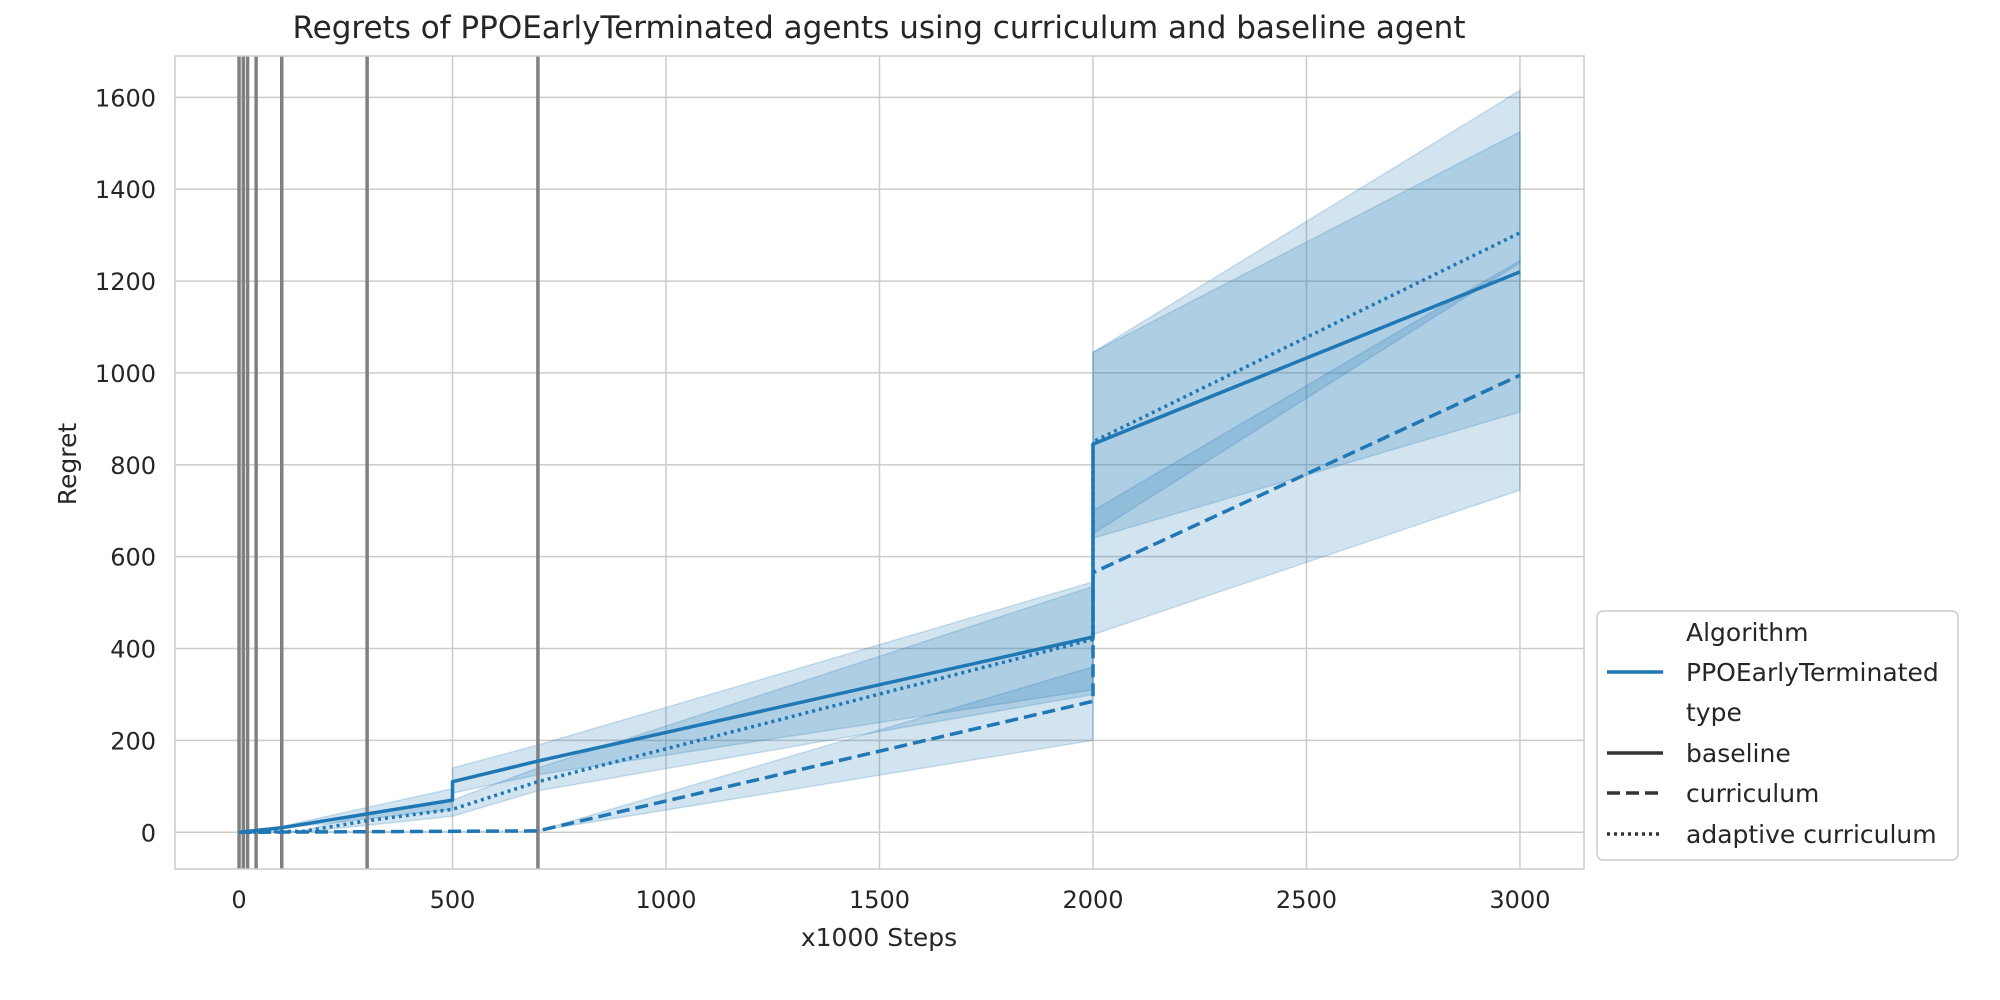  I want to click on y-tick-label: 1200, so click(125, 282).